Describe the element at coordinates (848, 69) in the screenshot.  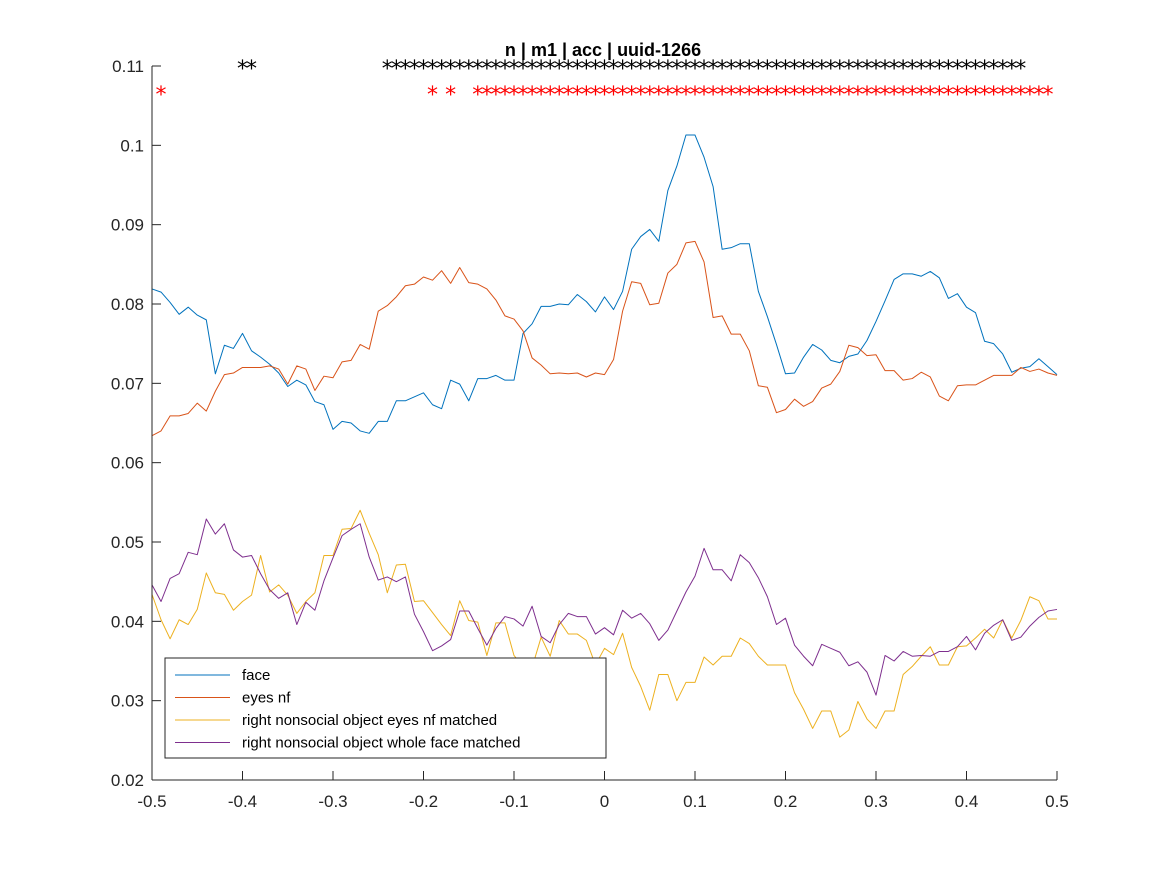
I see `significance-marker-1-54: *` at that location.